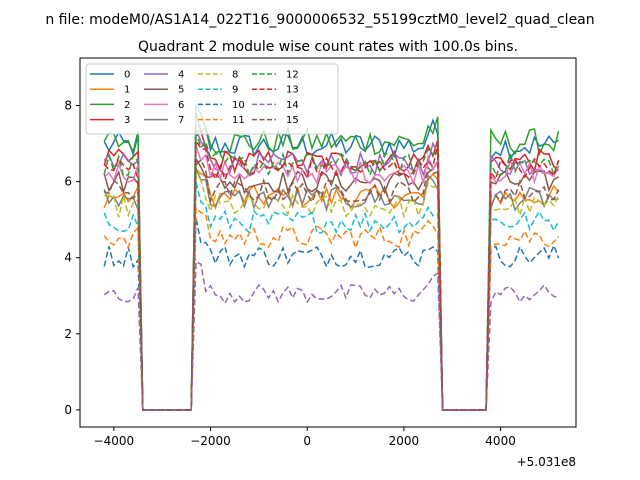 The height and width of the screenshot is (480, 640). I want to click on legend-label-4: 4, so click(181, 75).